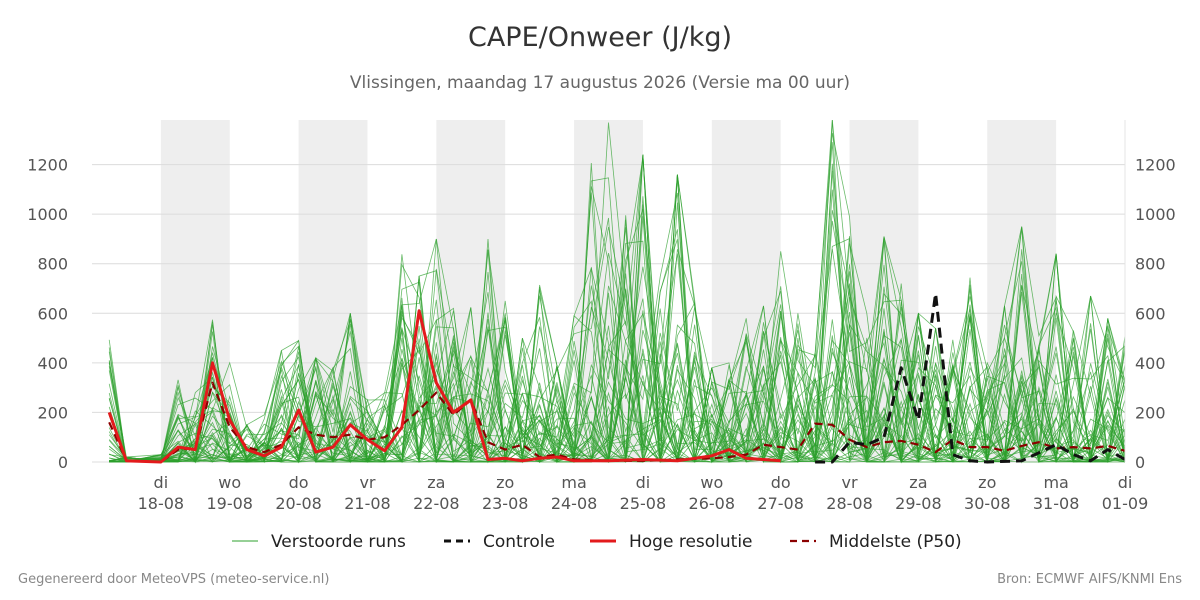  What do you see at coordinates (987, 503) in the screenshot?
I see `x-tick-date: 30-08` at bounding box center [987, 503].